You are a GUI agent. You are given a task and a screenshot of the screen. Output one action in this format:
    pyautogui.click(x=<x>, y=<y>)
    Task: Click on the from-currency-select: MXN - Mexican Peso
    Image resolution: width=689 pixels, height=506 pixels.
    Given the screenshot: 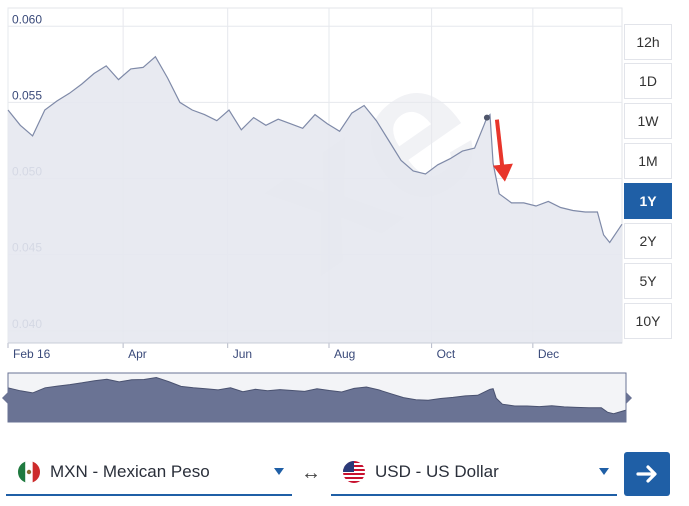 What is the action you would take?
    pyautogui.click(x=149, y=473)
    